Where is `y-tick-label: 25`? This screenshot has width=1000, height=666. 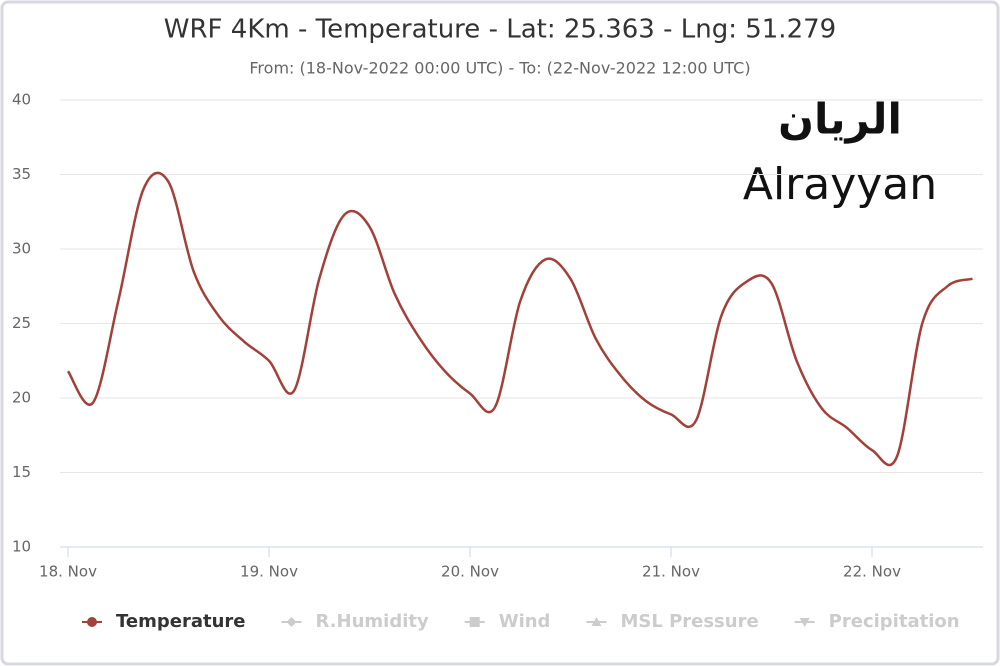 y-tick-label: 25 is located at coordinates (21, 323).